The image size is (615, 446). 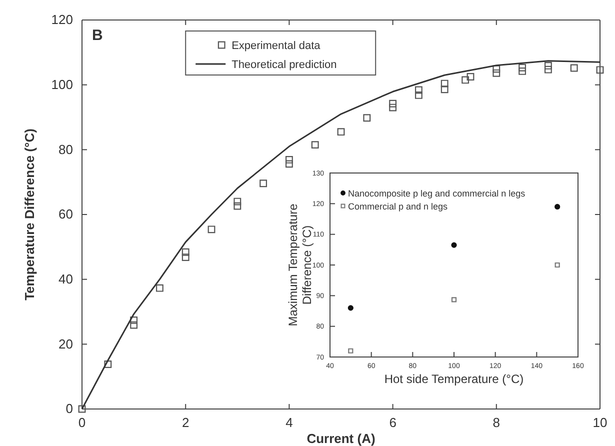 What do you see at coordinates (454, 379) in the screenshot?
I see `x-axis-title: Hot side Temperature (°C)` at bounding box center [454, 379].